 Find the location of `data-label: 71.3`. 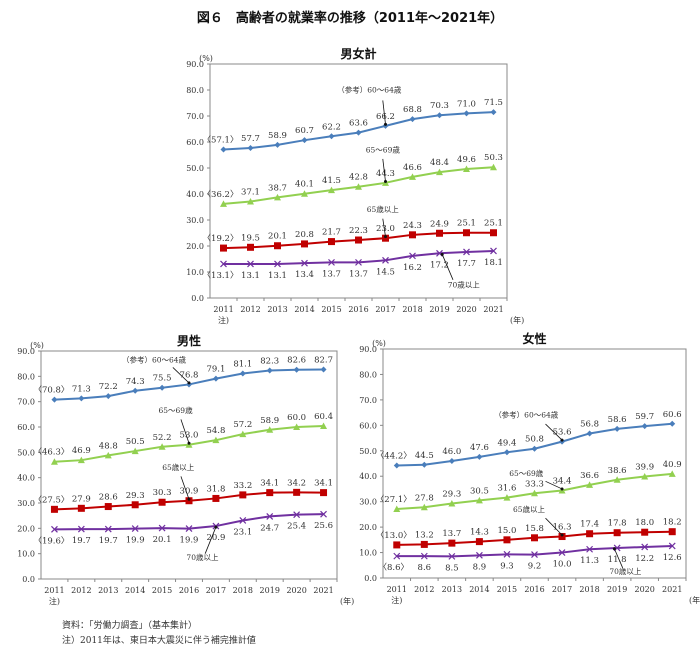

data-label: 71.3 is located at coordinates (81, 389).